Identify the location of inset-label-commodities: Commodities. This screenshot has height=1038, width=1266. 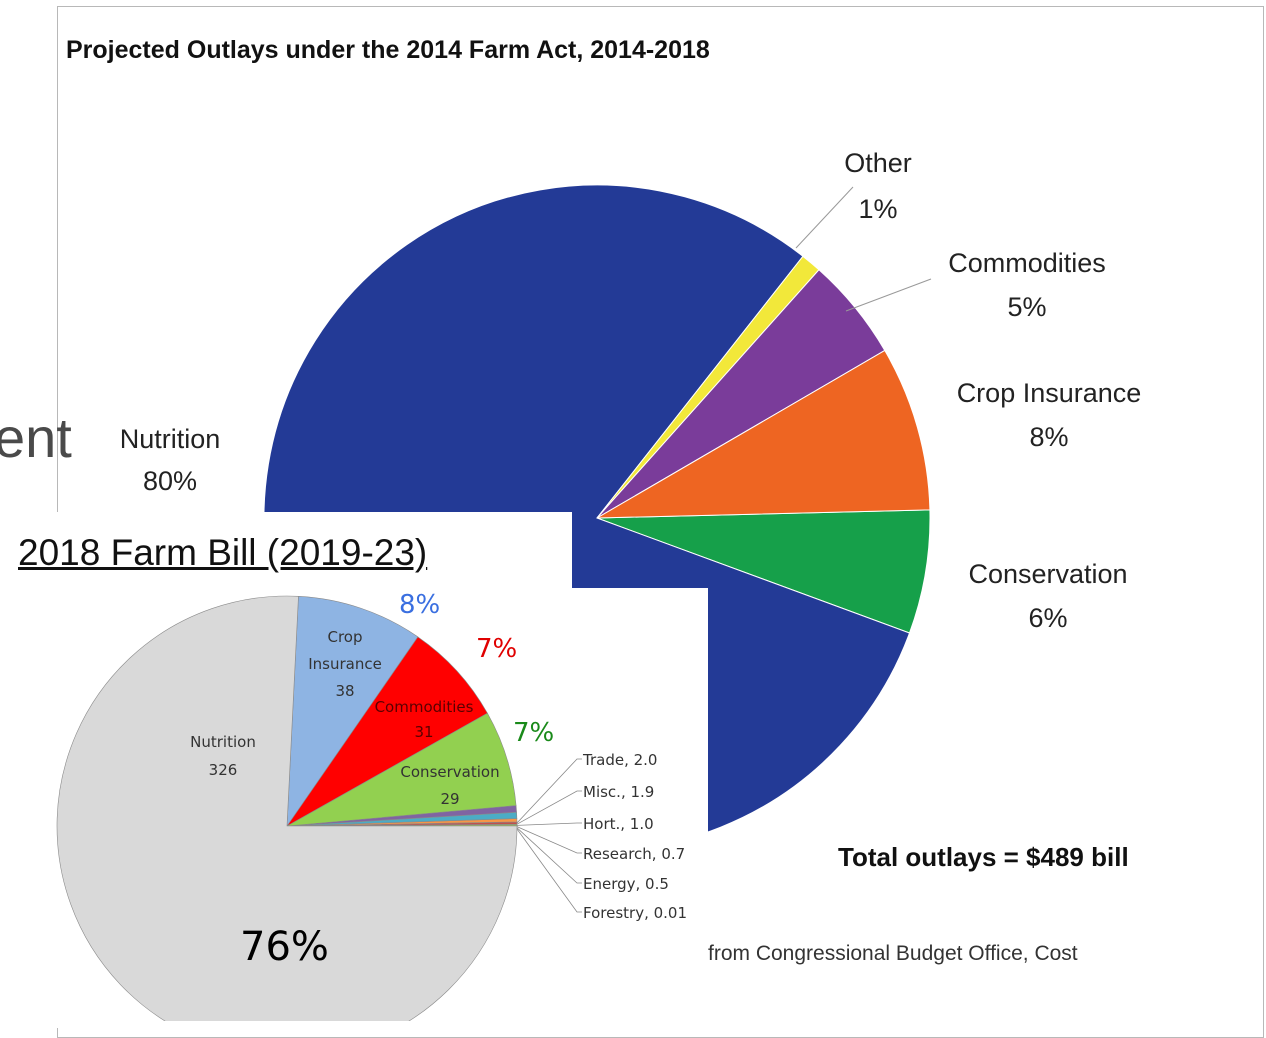
(424, 707).